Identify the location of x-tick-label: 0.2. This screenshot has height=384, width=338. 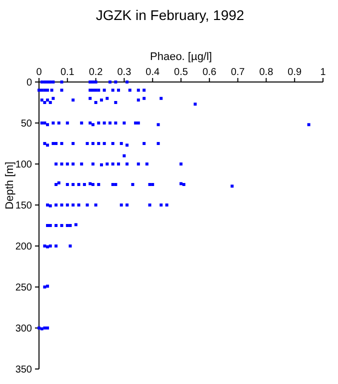
(96, 72).